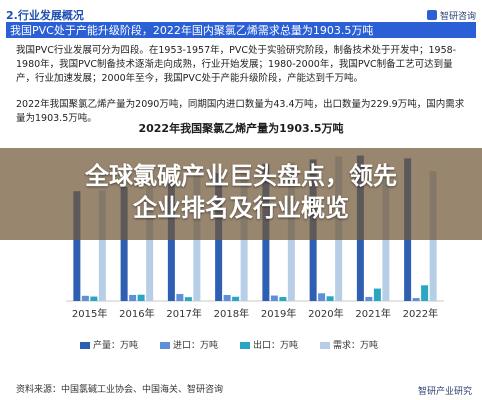 The width and height of the screenshot is (482, 400). What do you see at coordinates (89, 313) in the screenshot?
I see `x-tick-label: 2015年` at bounding box center [89, 313].